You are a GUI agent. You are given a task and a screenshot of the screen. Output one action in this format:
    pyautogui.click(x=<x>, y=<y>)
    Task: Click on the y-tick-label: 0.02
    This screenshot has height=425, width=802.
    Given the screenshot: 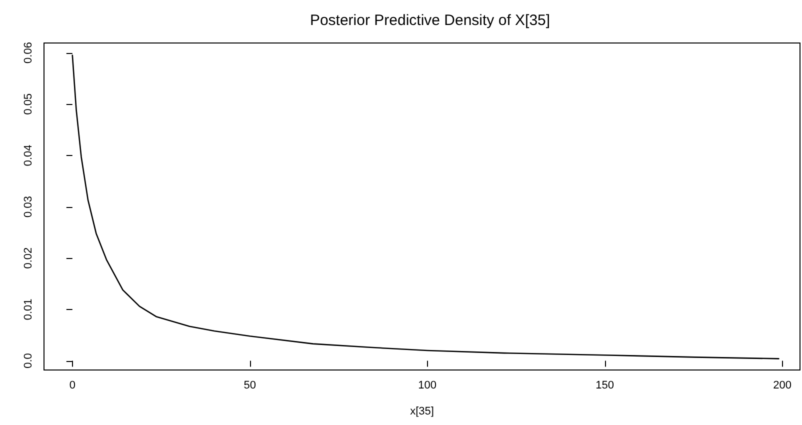 What is the action you would take?
    pyautogui.click(x=28, y=258)
    